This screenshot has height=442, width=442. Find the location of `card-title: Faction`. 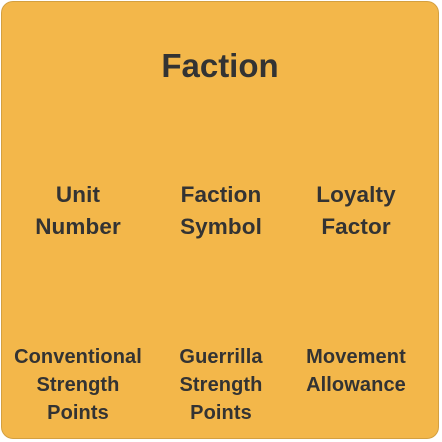

card-title: Faction is located at coordinates (220, 65).